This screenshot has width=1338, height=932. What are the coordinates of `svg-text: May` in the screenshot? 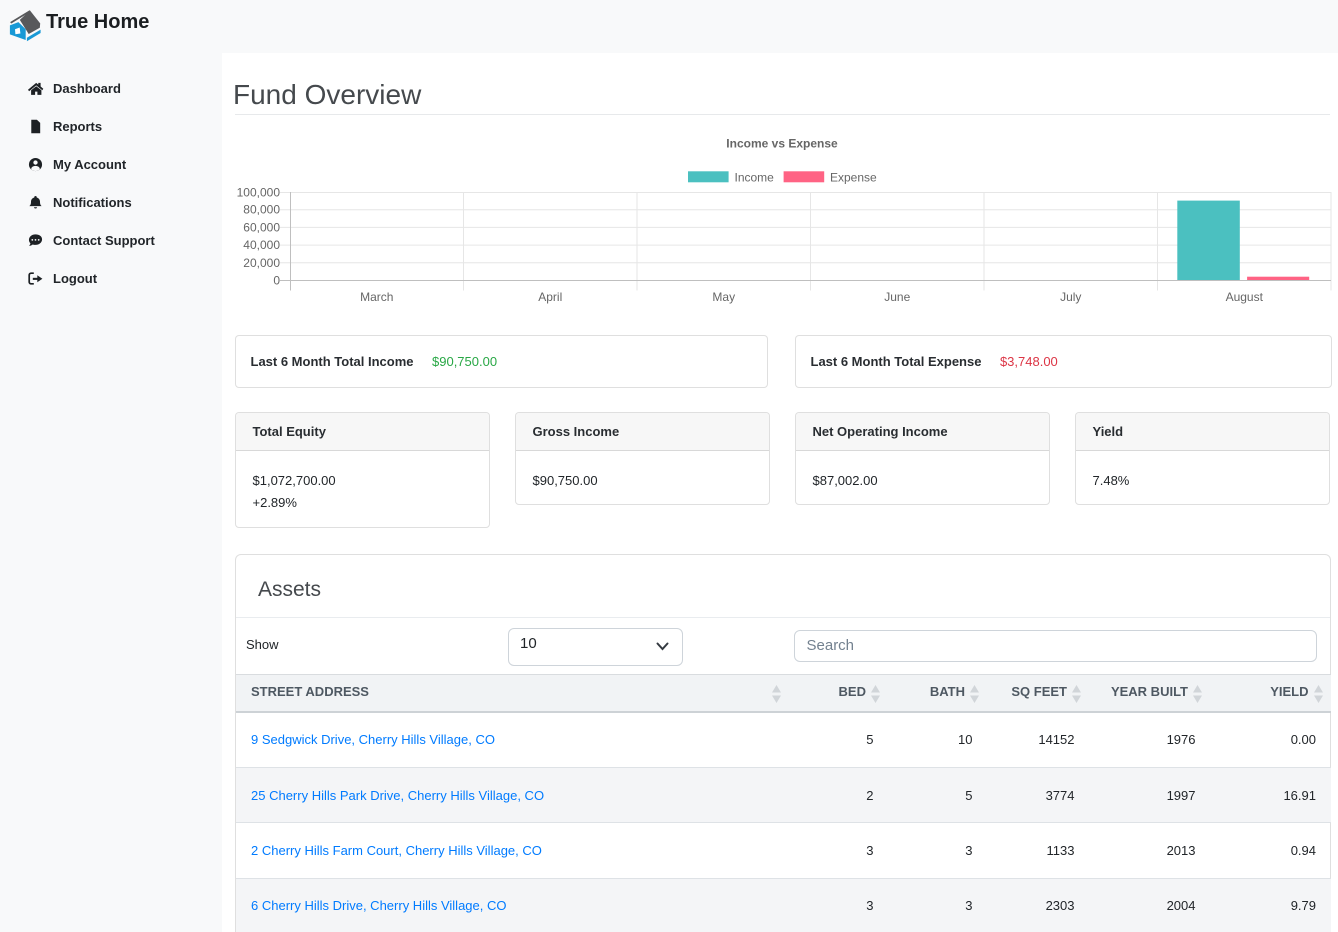 It's located at (723, 297).